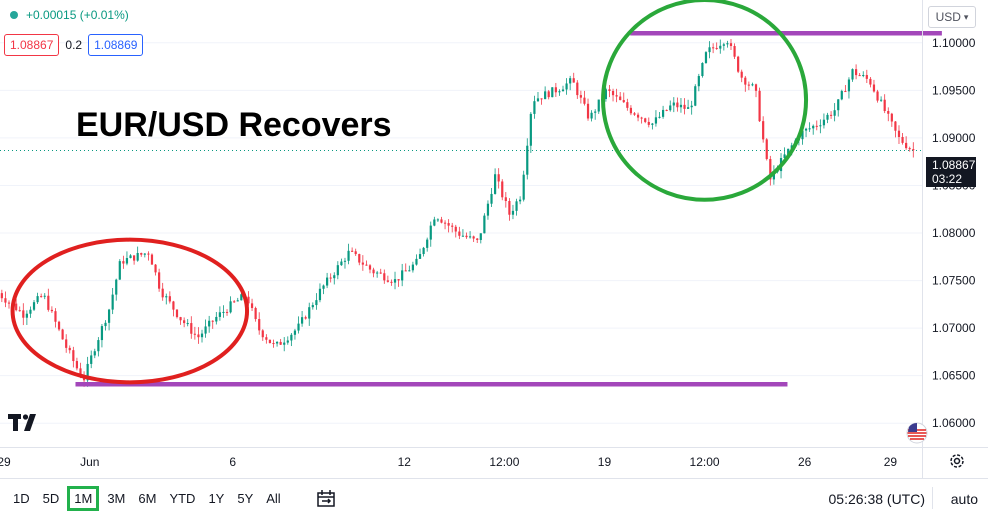 The height and width of the screenshot is (518, 988). Describe the element at coordinates (954, 423) in the screenshot. I see `y-tick-label: 1.06000` at that location.